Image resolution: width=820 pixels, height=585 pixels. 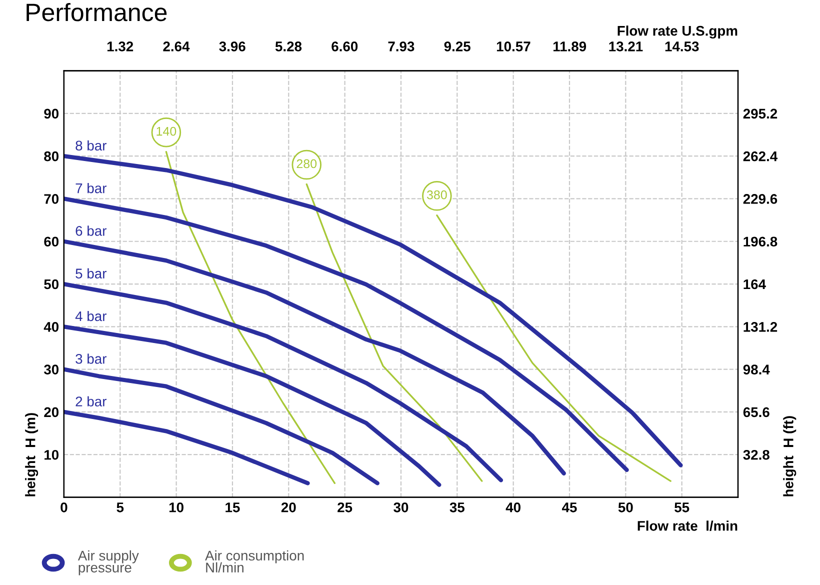 What do you see at coordinates (688, 525) in the screenshot?
I see `x-axis-title: Flow rate l/min` at bounding box center [688, 525].